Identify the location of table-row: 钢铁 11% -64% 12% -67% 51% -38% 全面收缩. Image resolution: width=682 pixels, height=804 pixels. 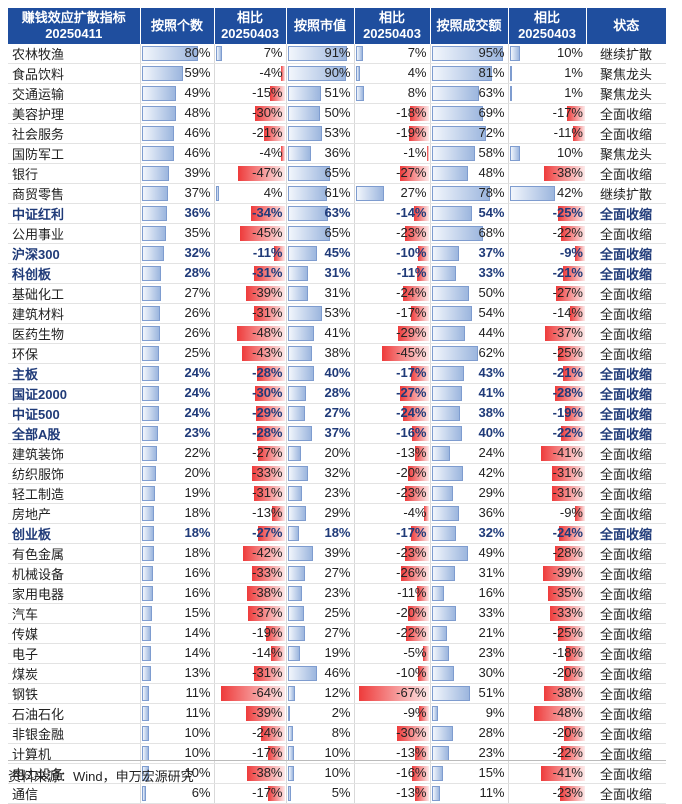
(337, 693).